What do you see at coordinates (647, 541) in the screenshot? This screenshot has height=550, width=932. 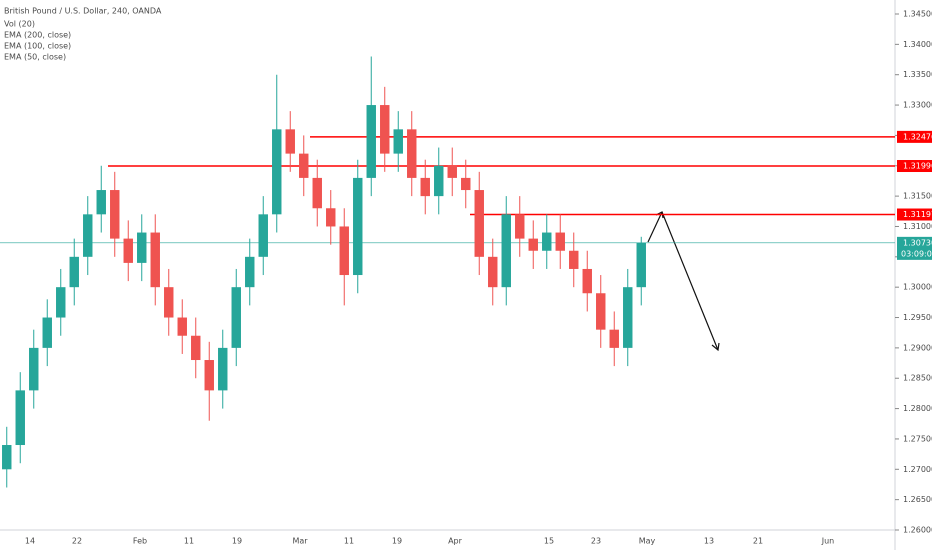 I see `x-tick-label: May` at bounding box center [647, 541].